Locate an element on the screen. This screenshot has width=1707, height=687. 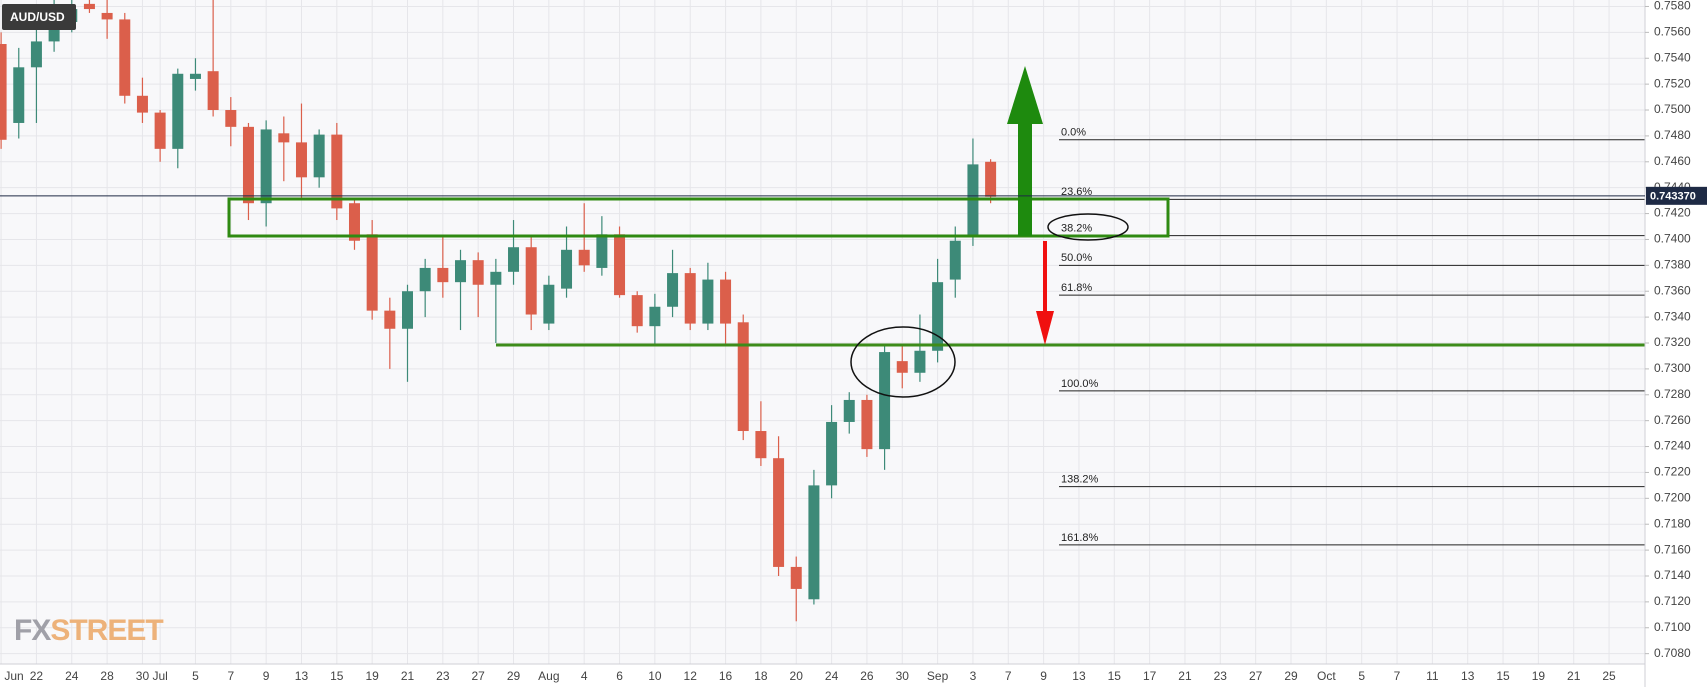
fib-label: 61.8% is located at coordinates (1076, 288).